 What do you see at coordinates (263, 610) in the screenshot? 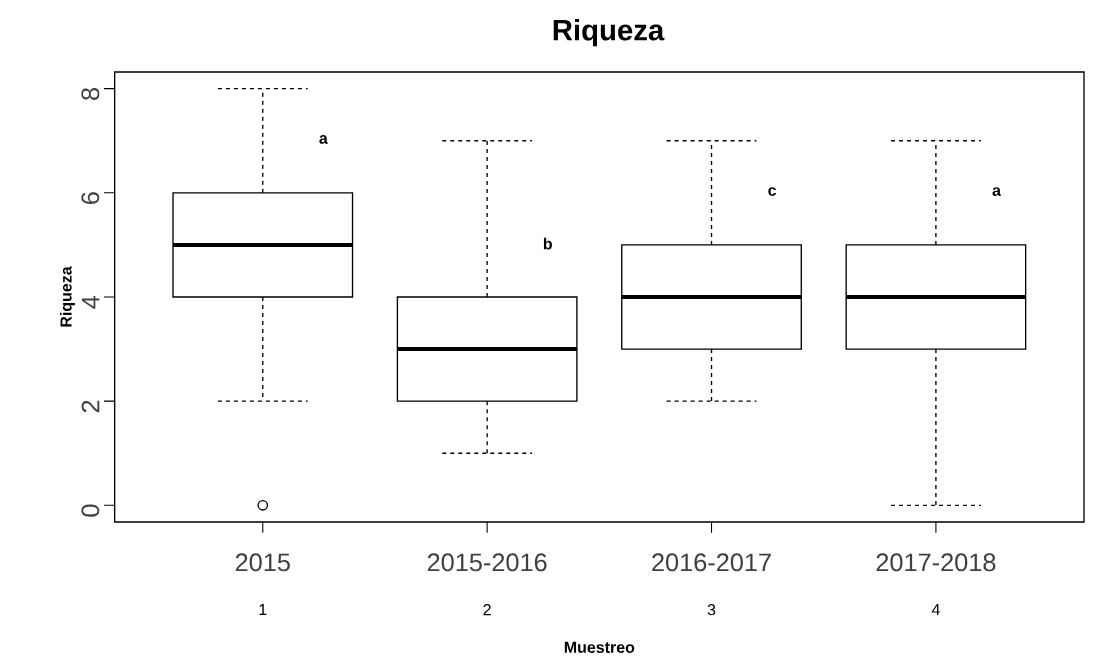
I see `text: 1` at bounding box center [263, 610].